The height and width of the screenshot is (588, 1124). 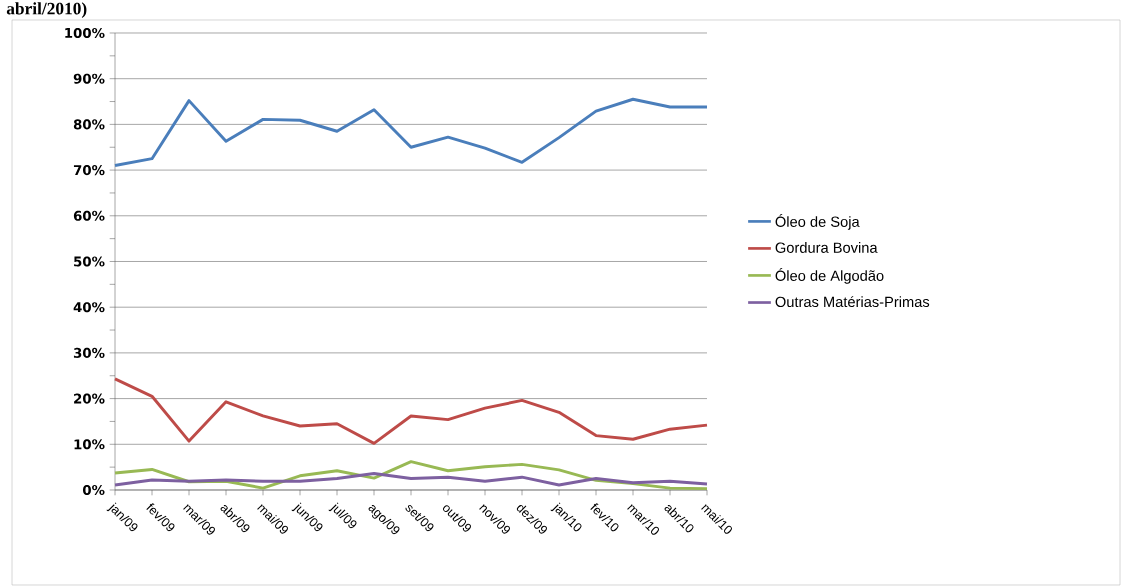 I want to click on y-tick-label: 10%, so click(x=89, y=444).